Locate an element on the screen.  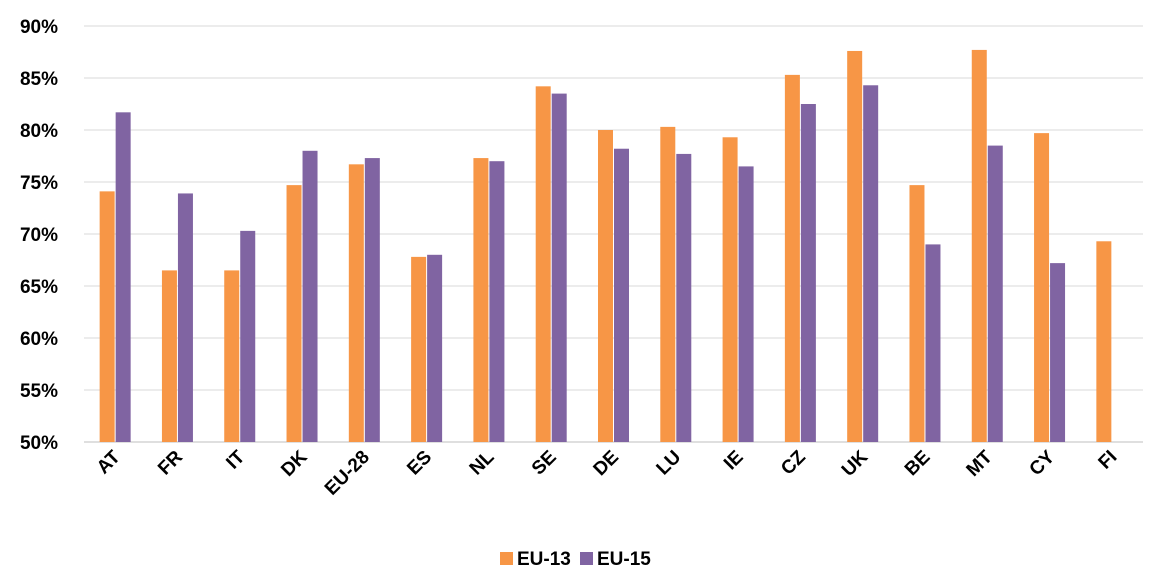
x-tick-label: FR is located at coordinates (170, 462).